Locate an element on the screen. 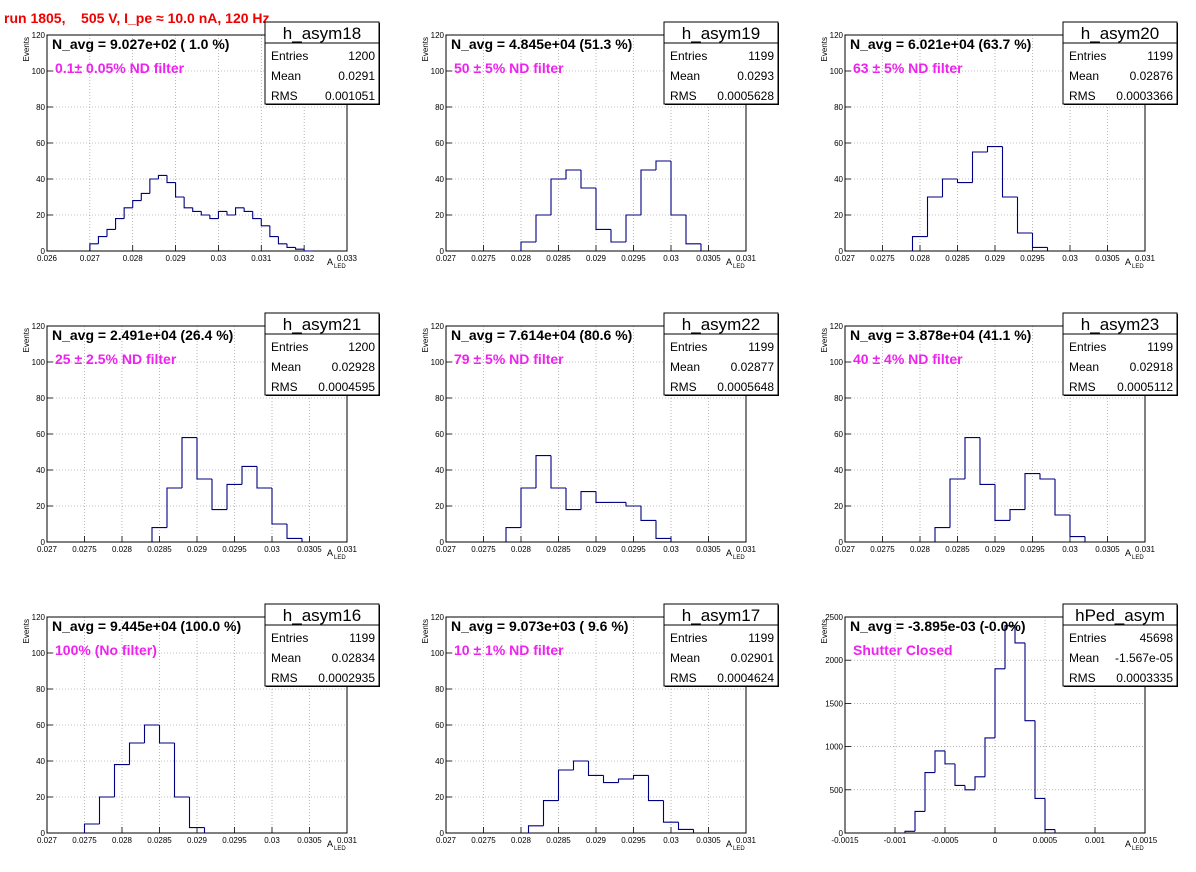 The width and height of the screenshot is (1196, 872). stat-rms-value: 0.0005648 is located at coordinates (745, 387).